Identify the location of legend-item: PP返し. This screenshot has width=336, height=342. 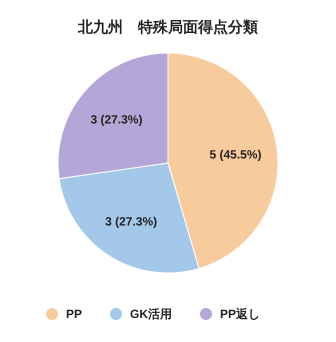
(230, 314).